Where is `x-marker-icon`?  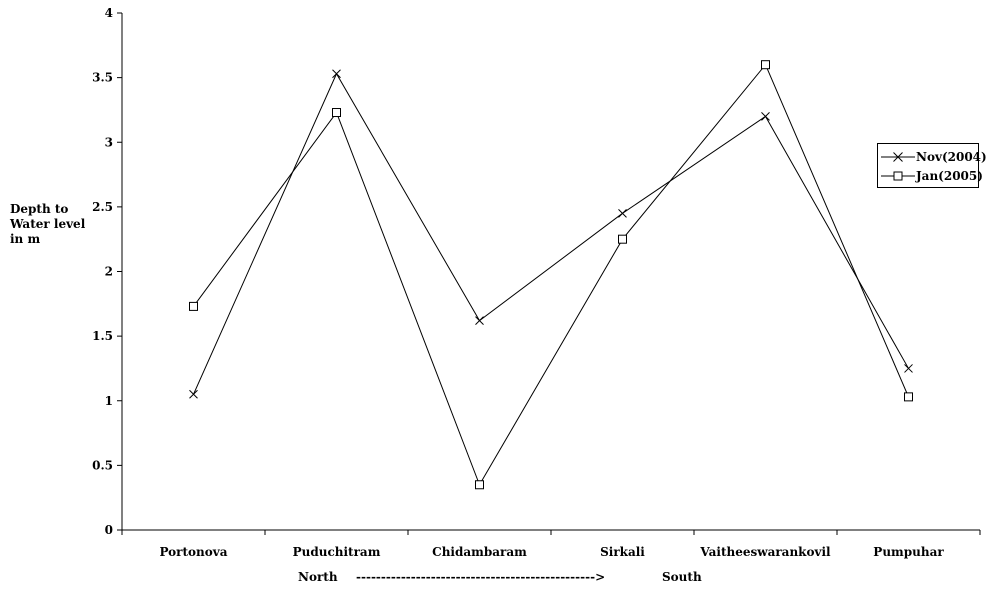 x-marker-icon is located at coordinates (898, 157).